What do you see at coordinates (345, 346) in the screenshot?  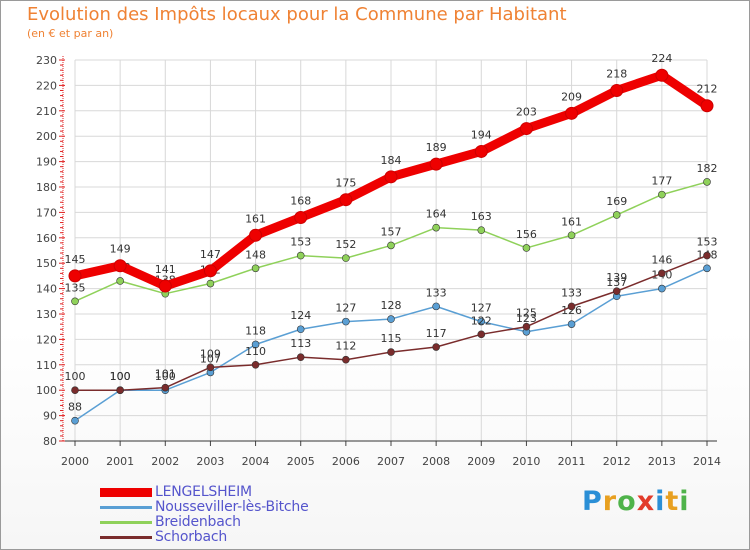 I see `data-label: 112` at bounding box center [345, 346].